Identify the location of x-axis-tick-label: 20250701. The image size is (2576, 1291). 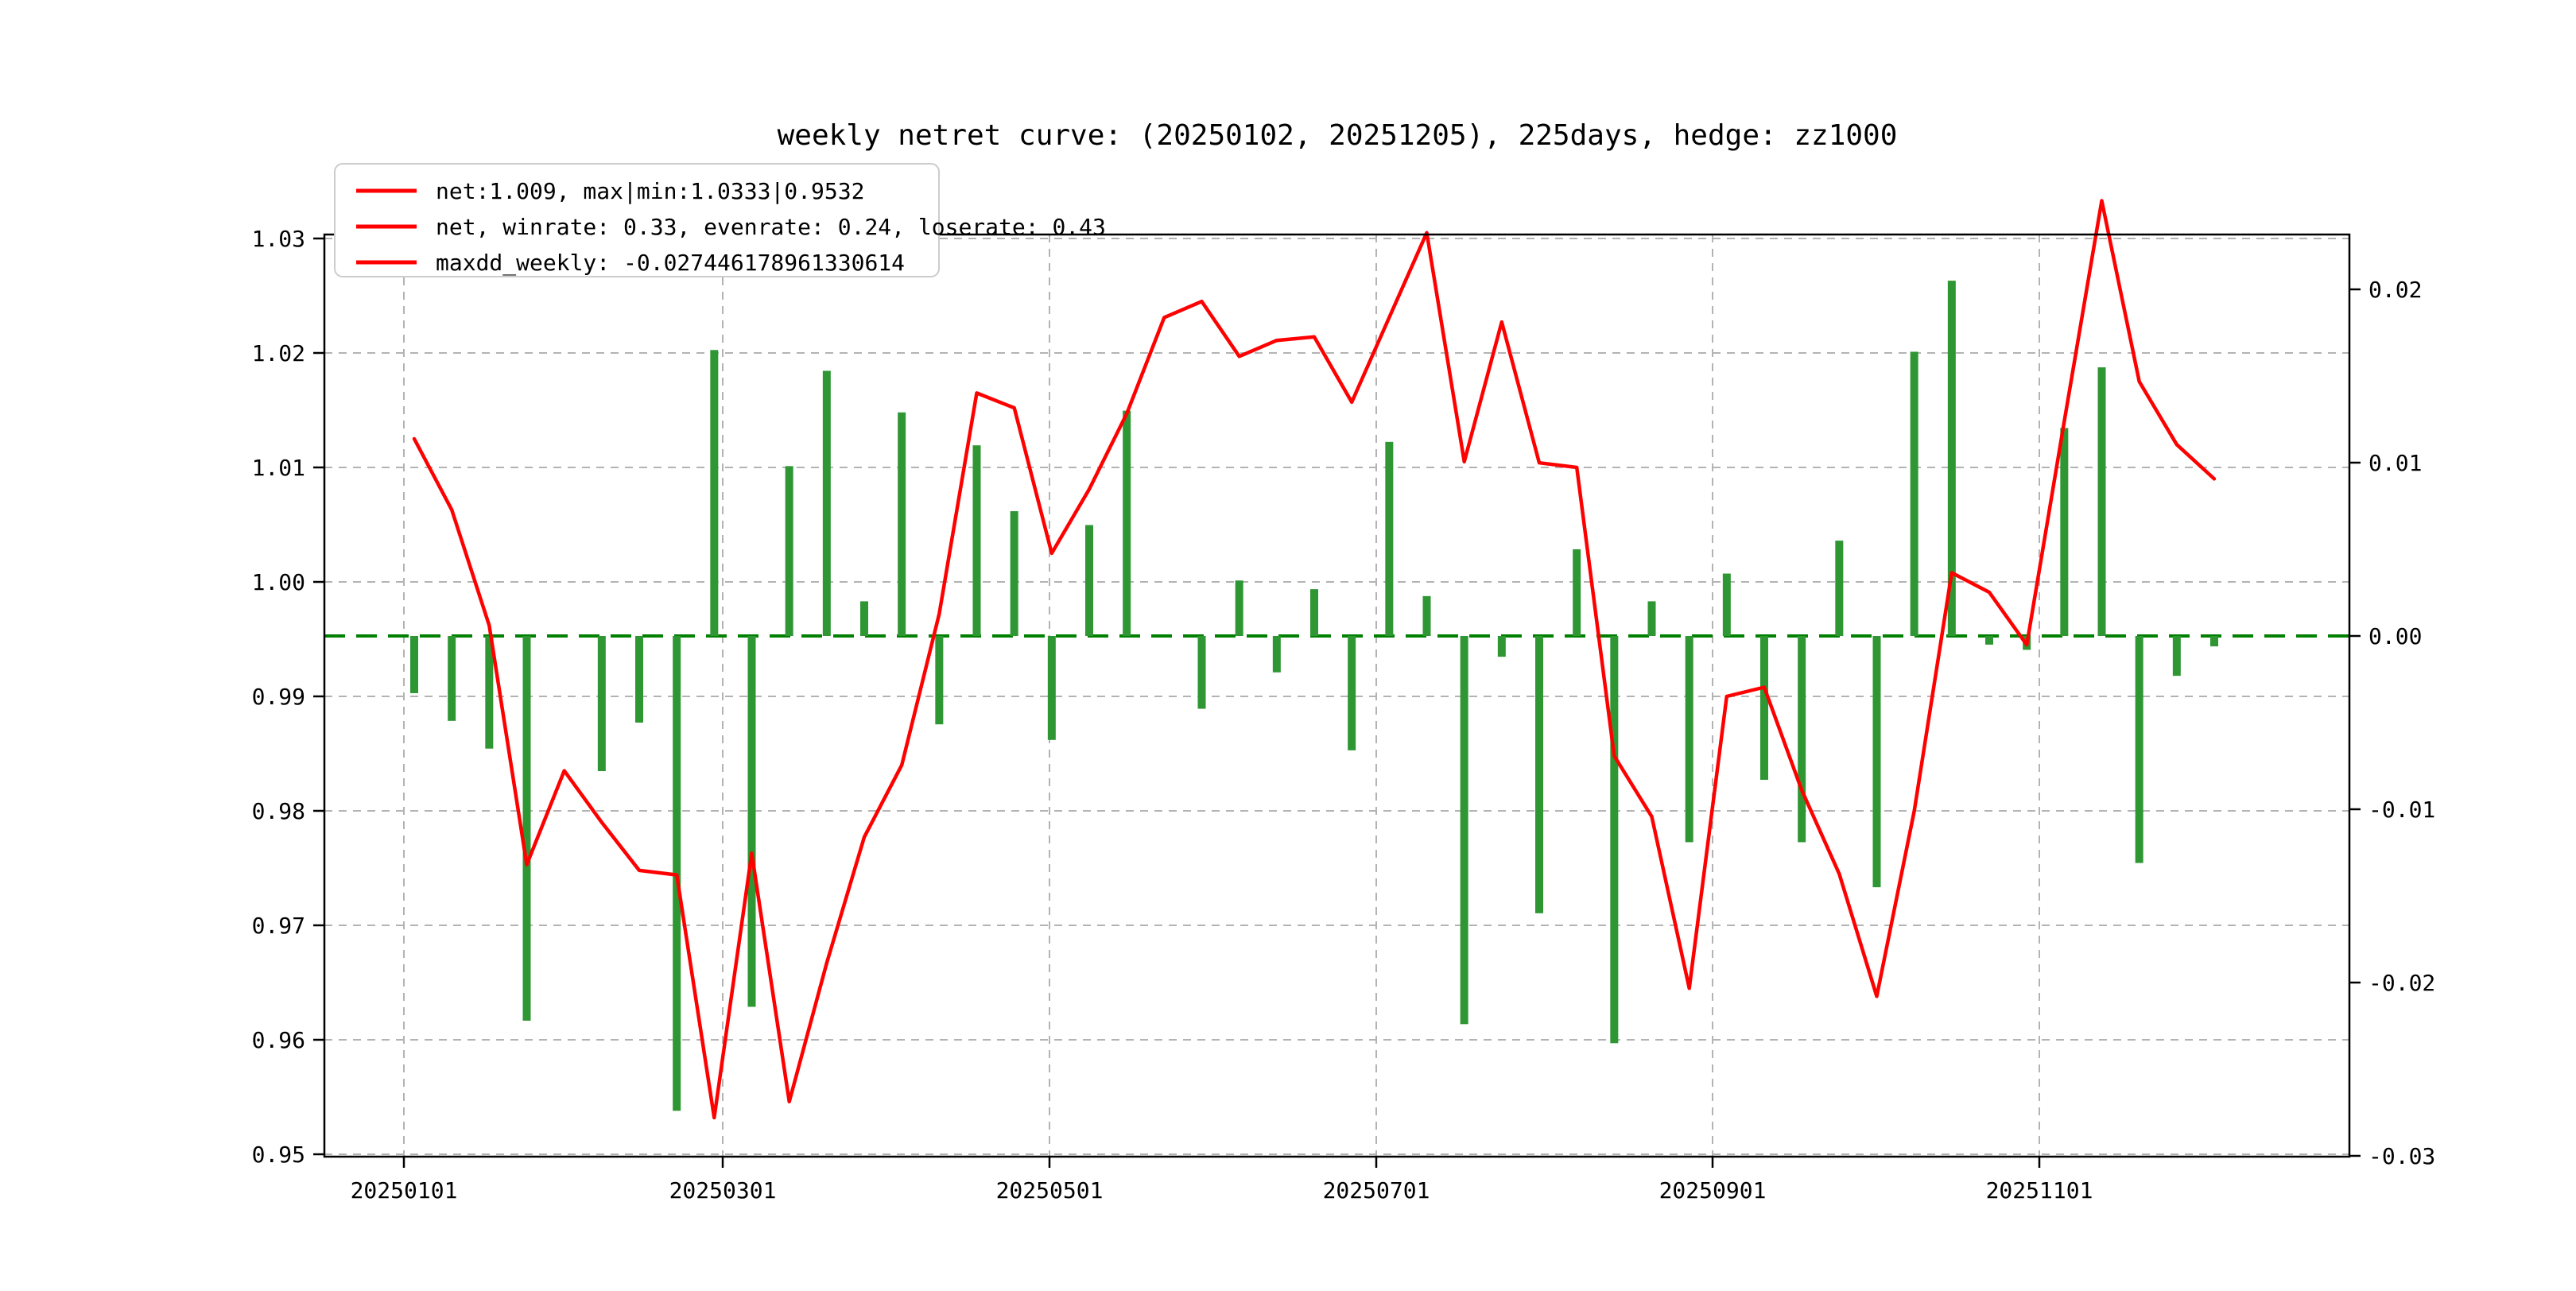
(1376, 1190).